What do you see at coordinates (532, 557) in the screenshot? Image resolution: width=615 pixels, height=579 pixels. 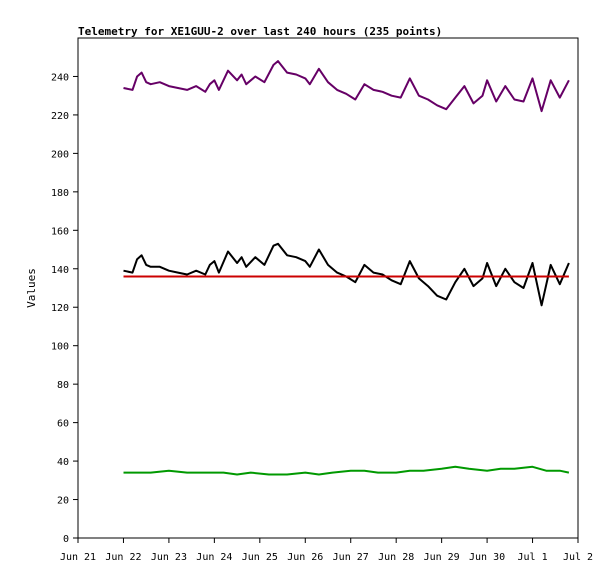 I see `x-tick-label: Jul 1` at bounding box center [532, 557].